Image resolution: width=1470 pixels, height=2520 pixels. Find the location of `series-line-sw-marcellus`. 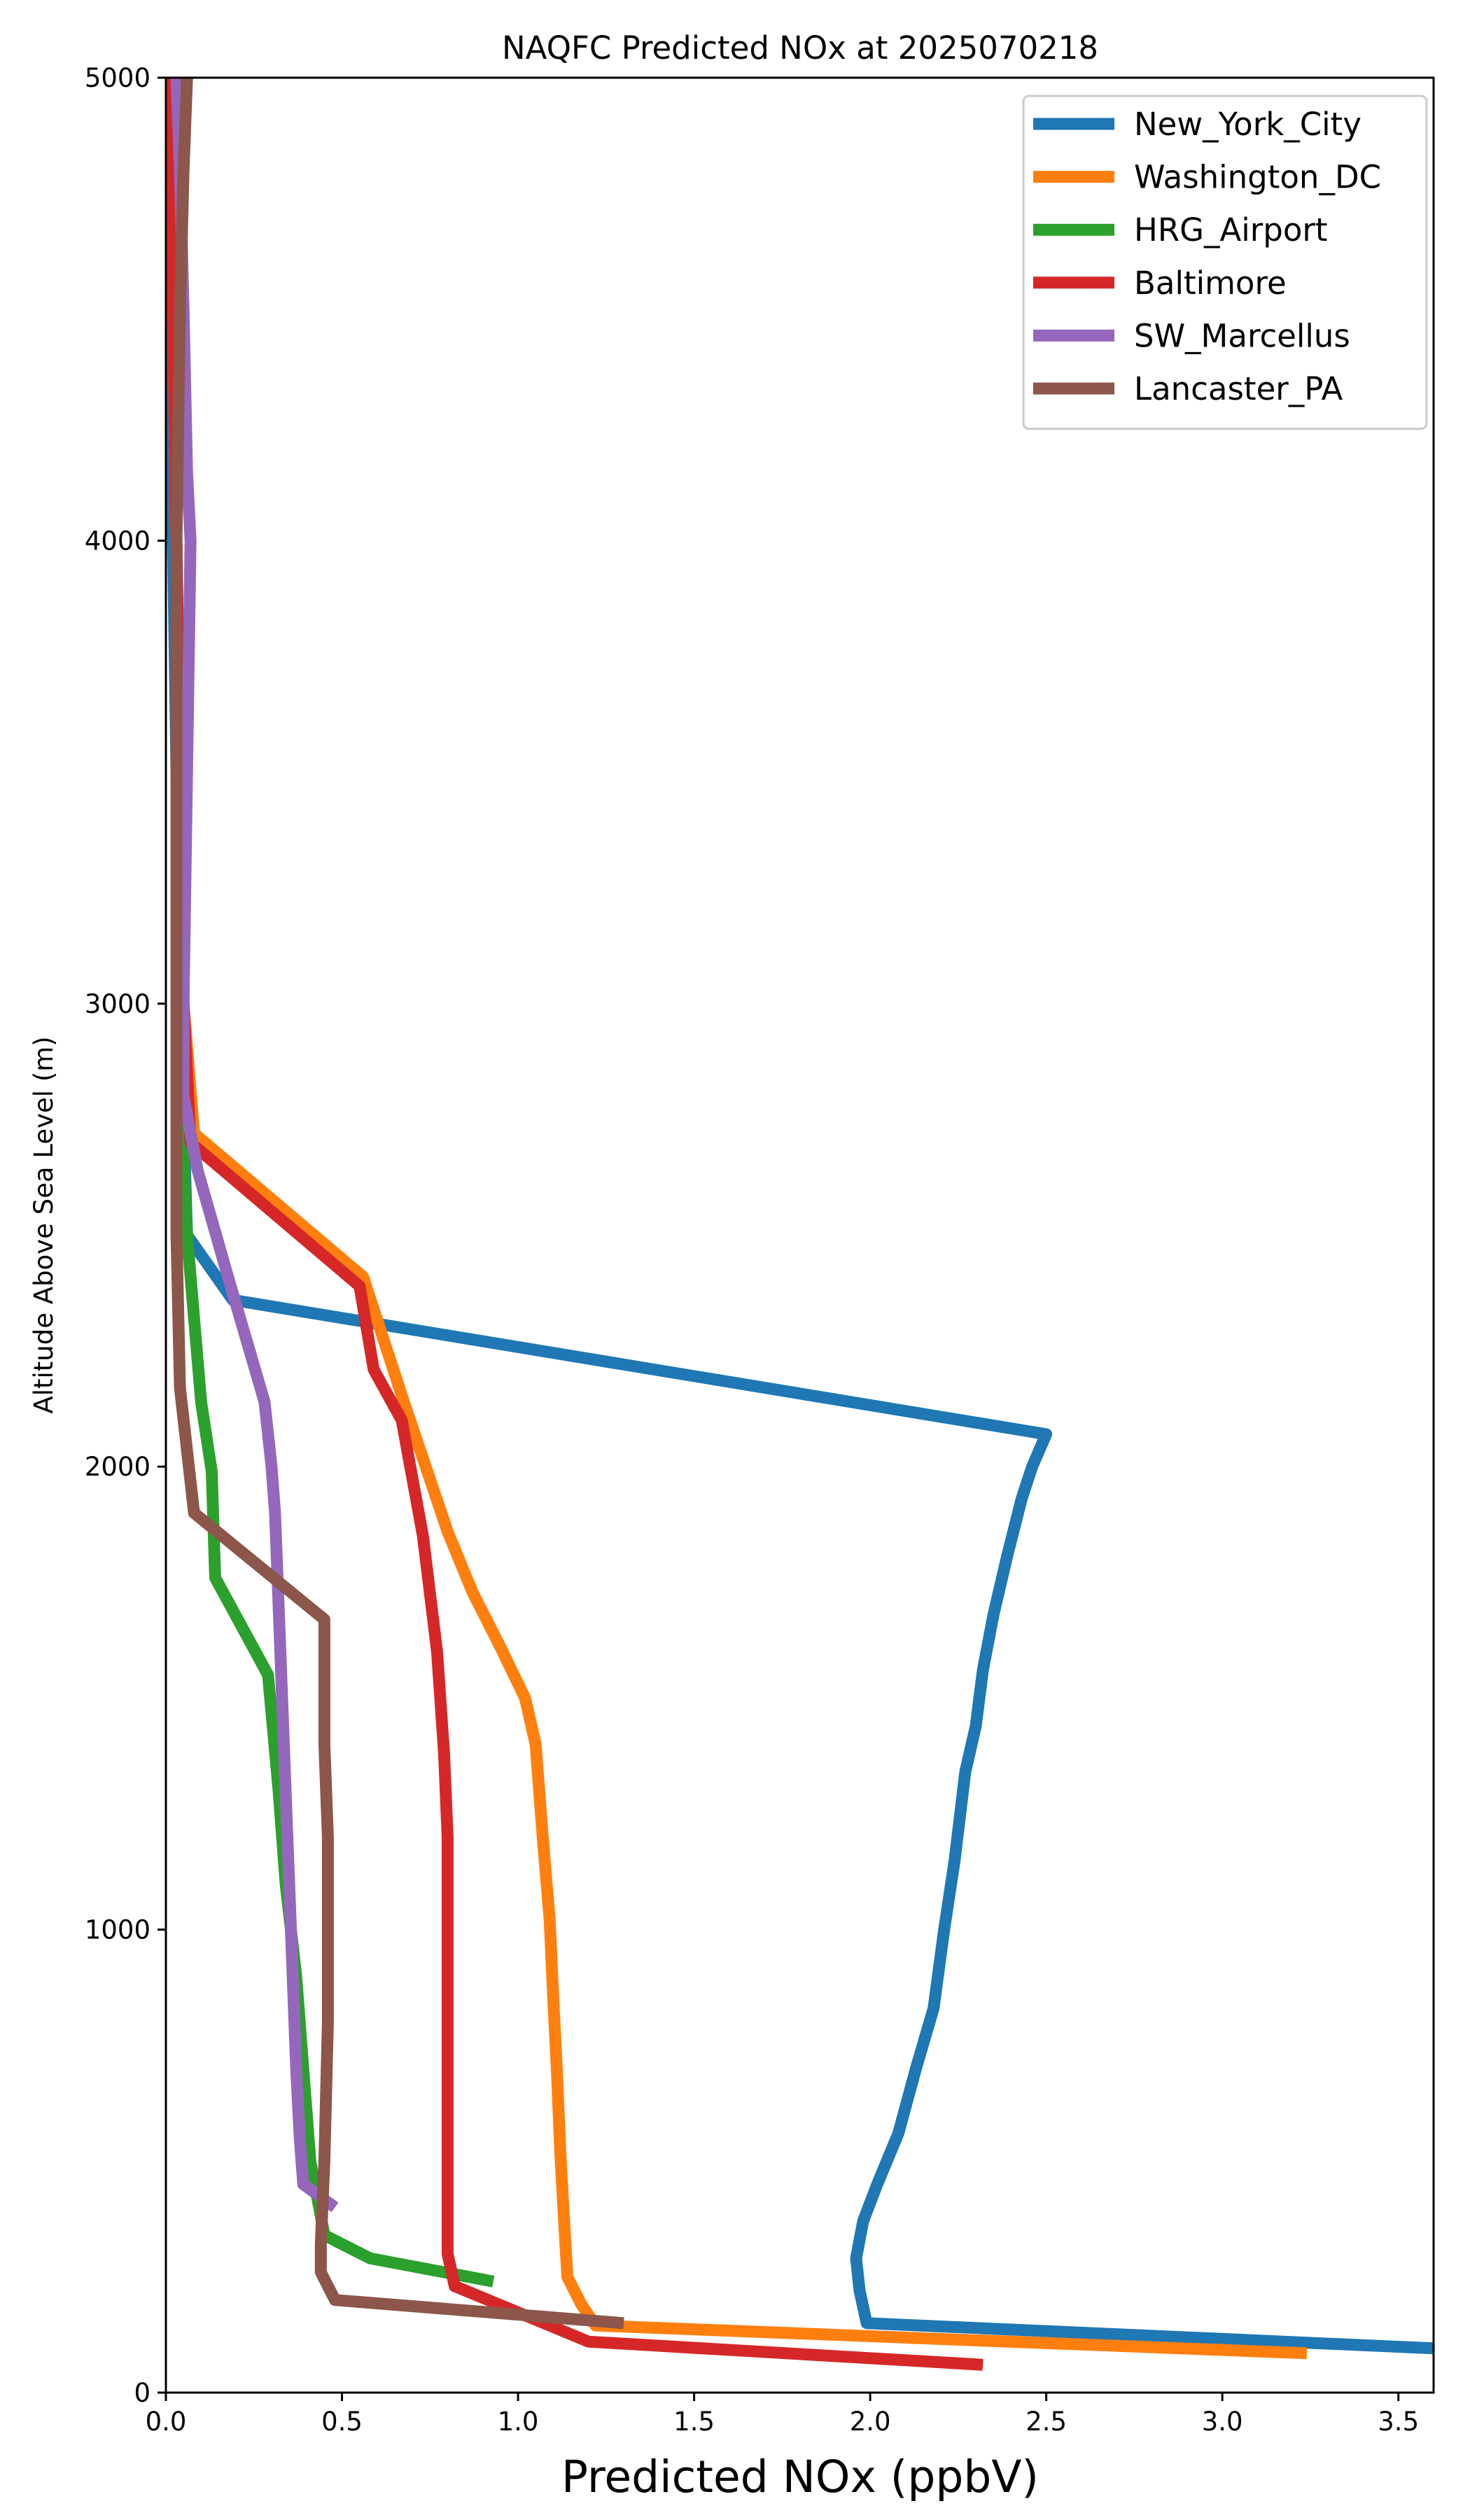

series-line-sw-marcellus is located at coordinates (254, 1145).